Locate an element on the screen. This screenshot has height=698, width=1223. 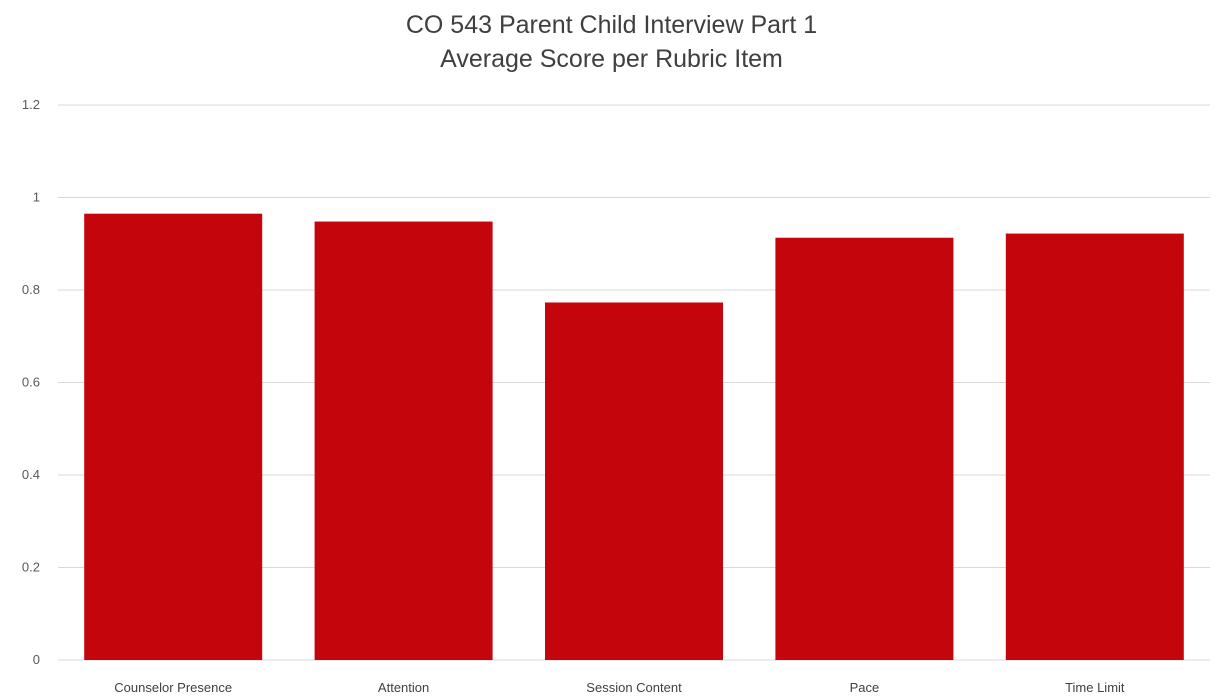
x-category-label: Pace is located at coordinates (865, 687).